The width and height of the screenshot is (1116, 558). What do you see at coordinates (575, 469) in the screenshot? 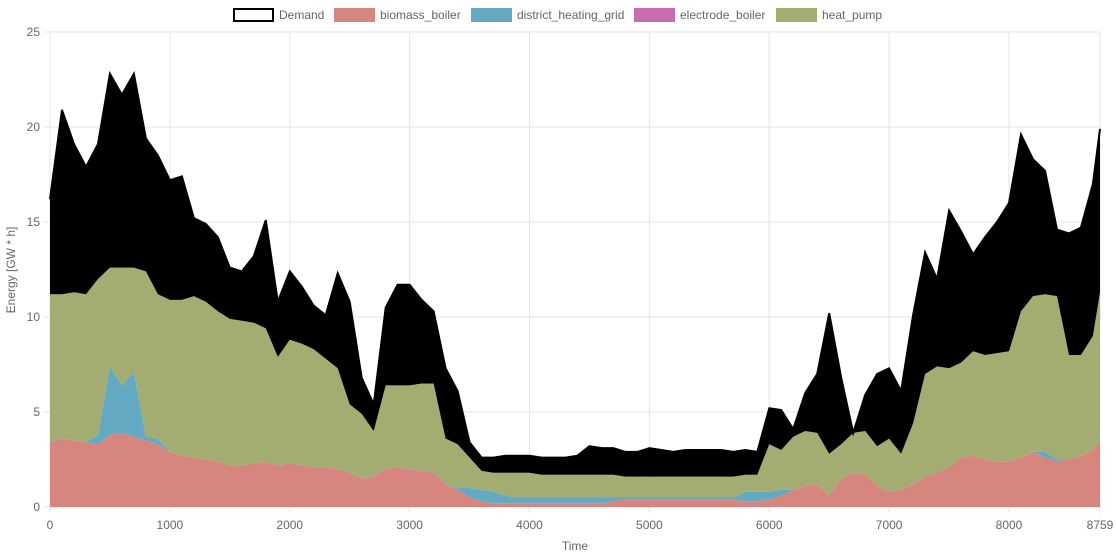
I see `area-biomass-boiler` at bounding box center [575, 469].